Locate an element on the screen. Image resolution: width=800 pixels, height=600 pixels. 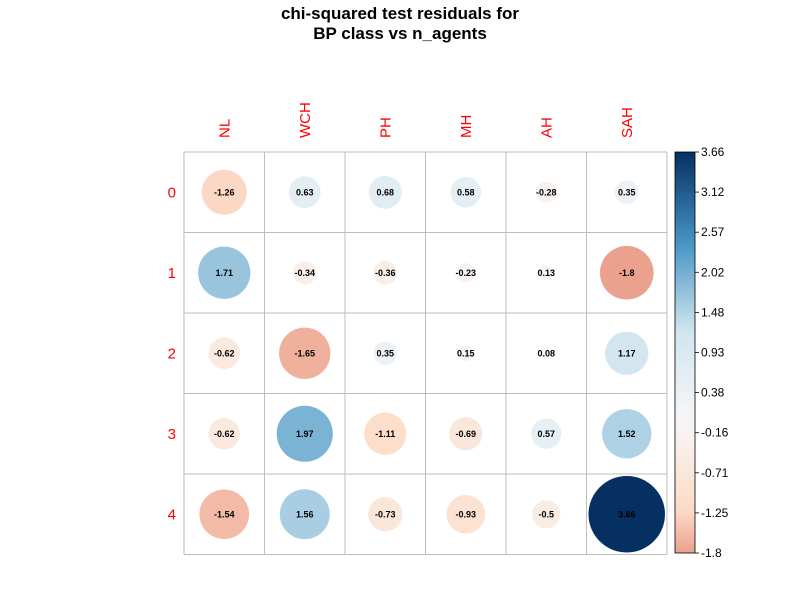
residual-value-label: 0.13 is located at coordinates (546, 273).